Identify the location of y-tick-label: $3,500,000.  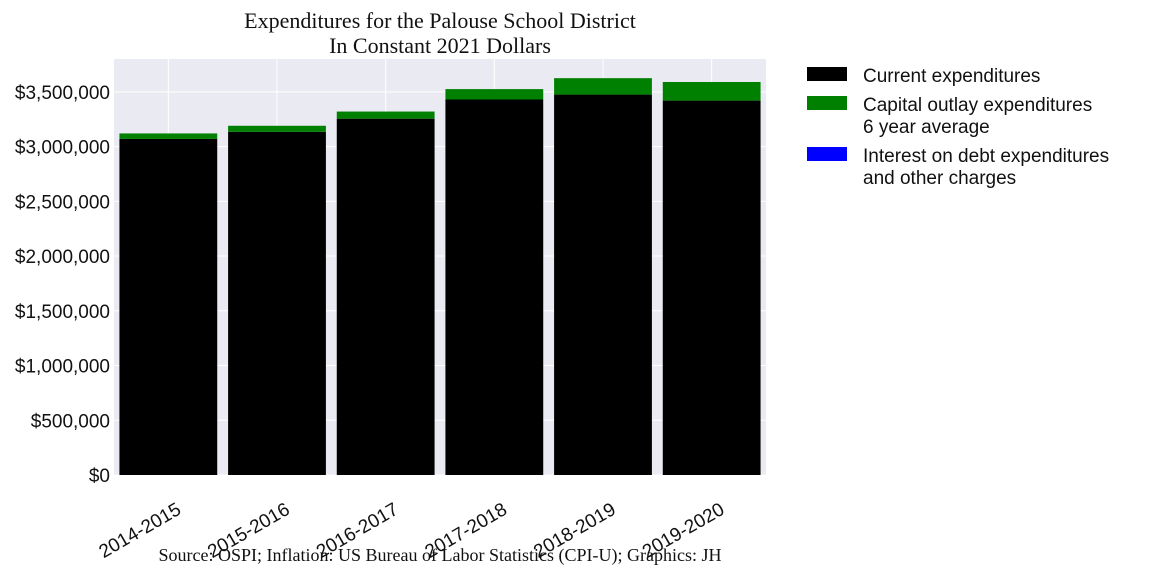
(62, 93).